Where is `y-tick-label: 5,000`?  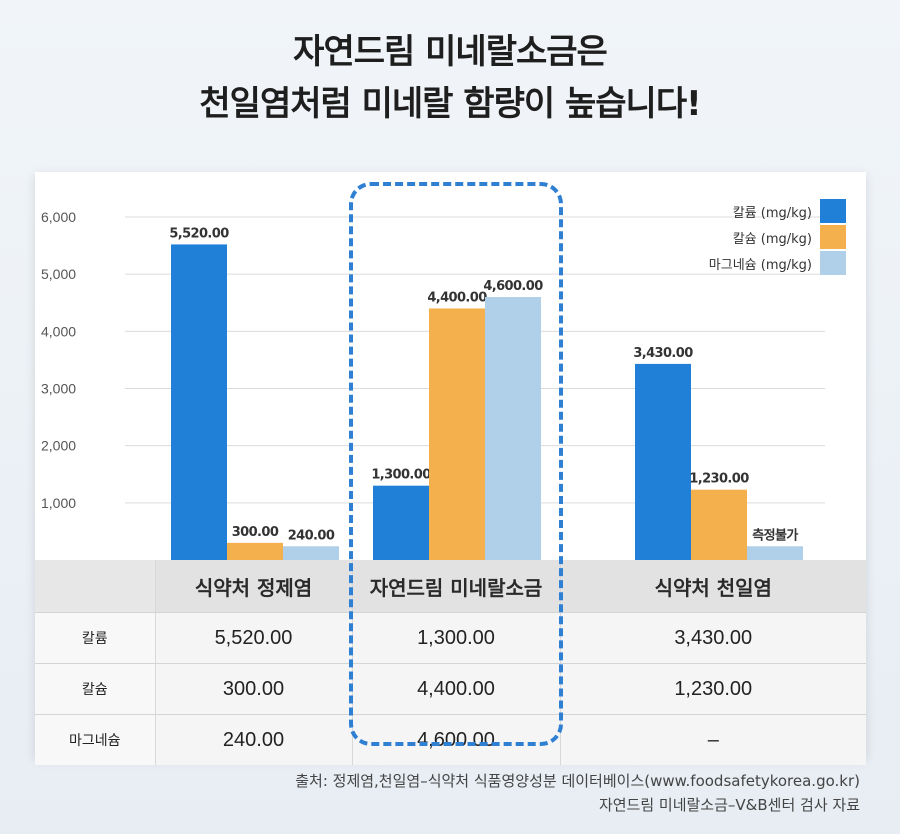
y-tick-label: 5,000 is located at coordinates (58, 274).